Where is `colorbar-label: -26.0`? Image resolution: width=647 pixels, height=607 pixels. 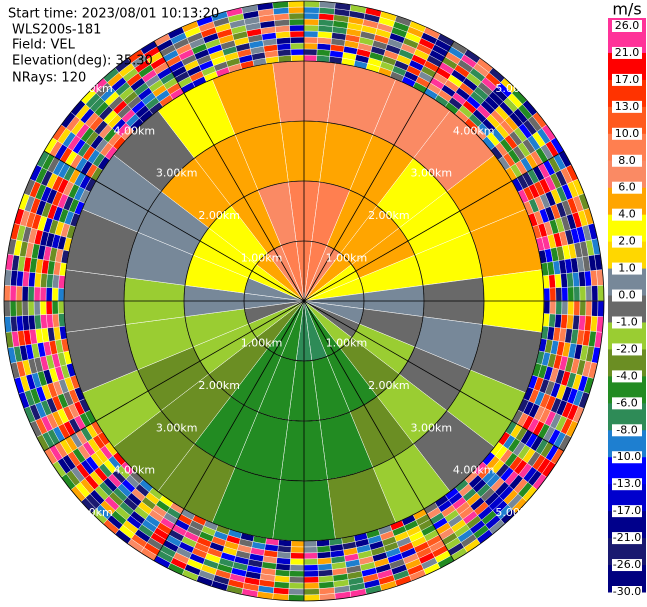
colorbar-label: -26.0 is located at coordinates (627, 564).